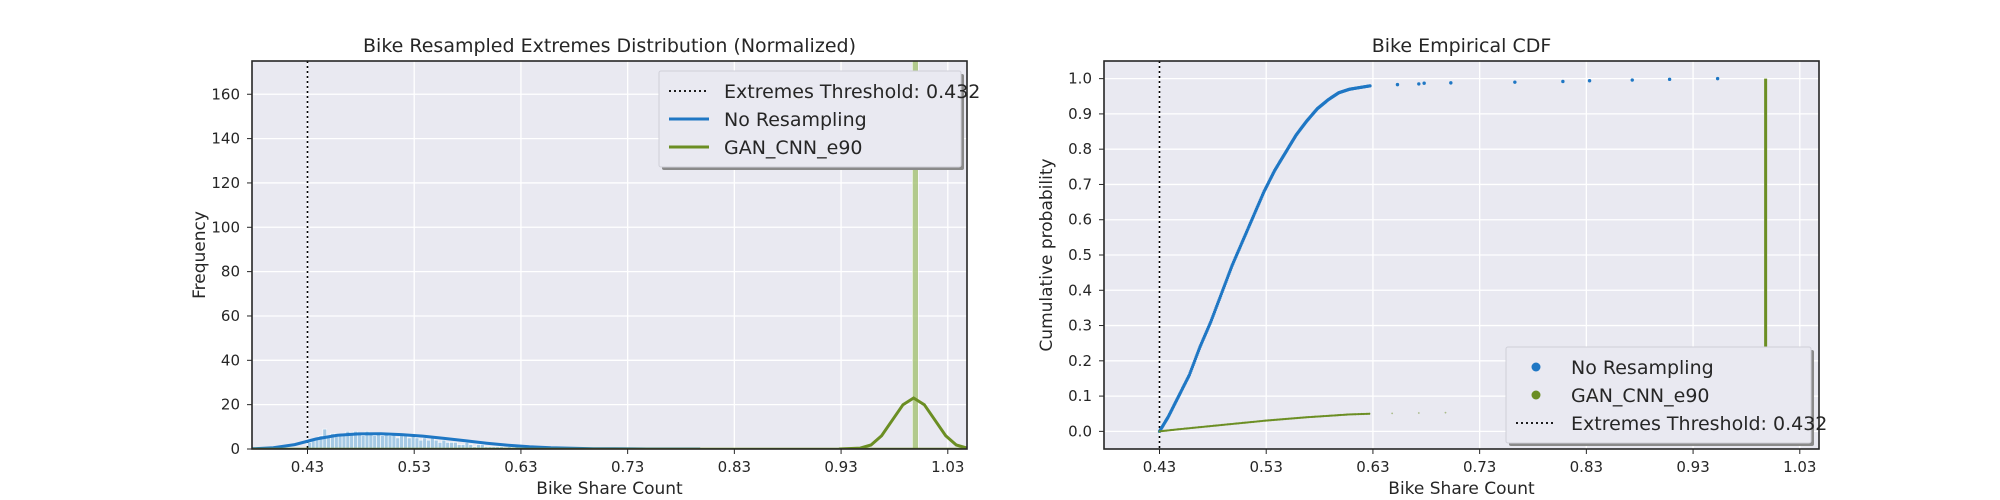 The height and width of the screenshot is (500, 2000). Describe the element at coordinates (1080, 326) in the screenshot. I see `y-tick-label: 0.3` at that location.